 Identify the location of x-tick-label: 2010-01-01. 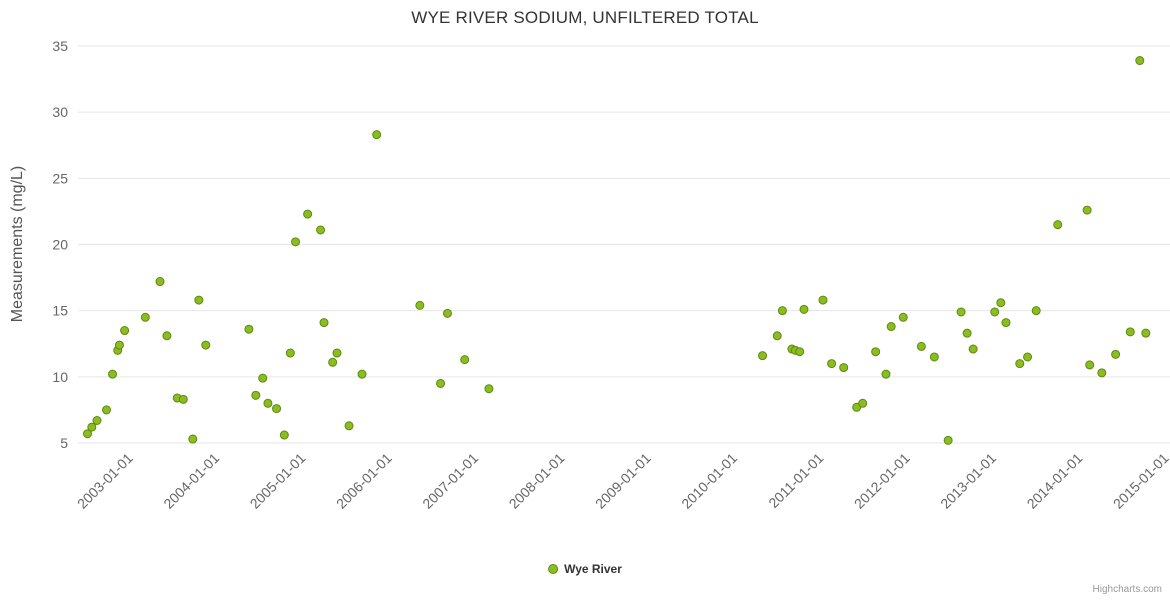
(709, 481).